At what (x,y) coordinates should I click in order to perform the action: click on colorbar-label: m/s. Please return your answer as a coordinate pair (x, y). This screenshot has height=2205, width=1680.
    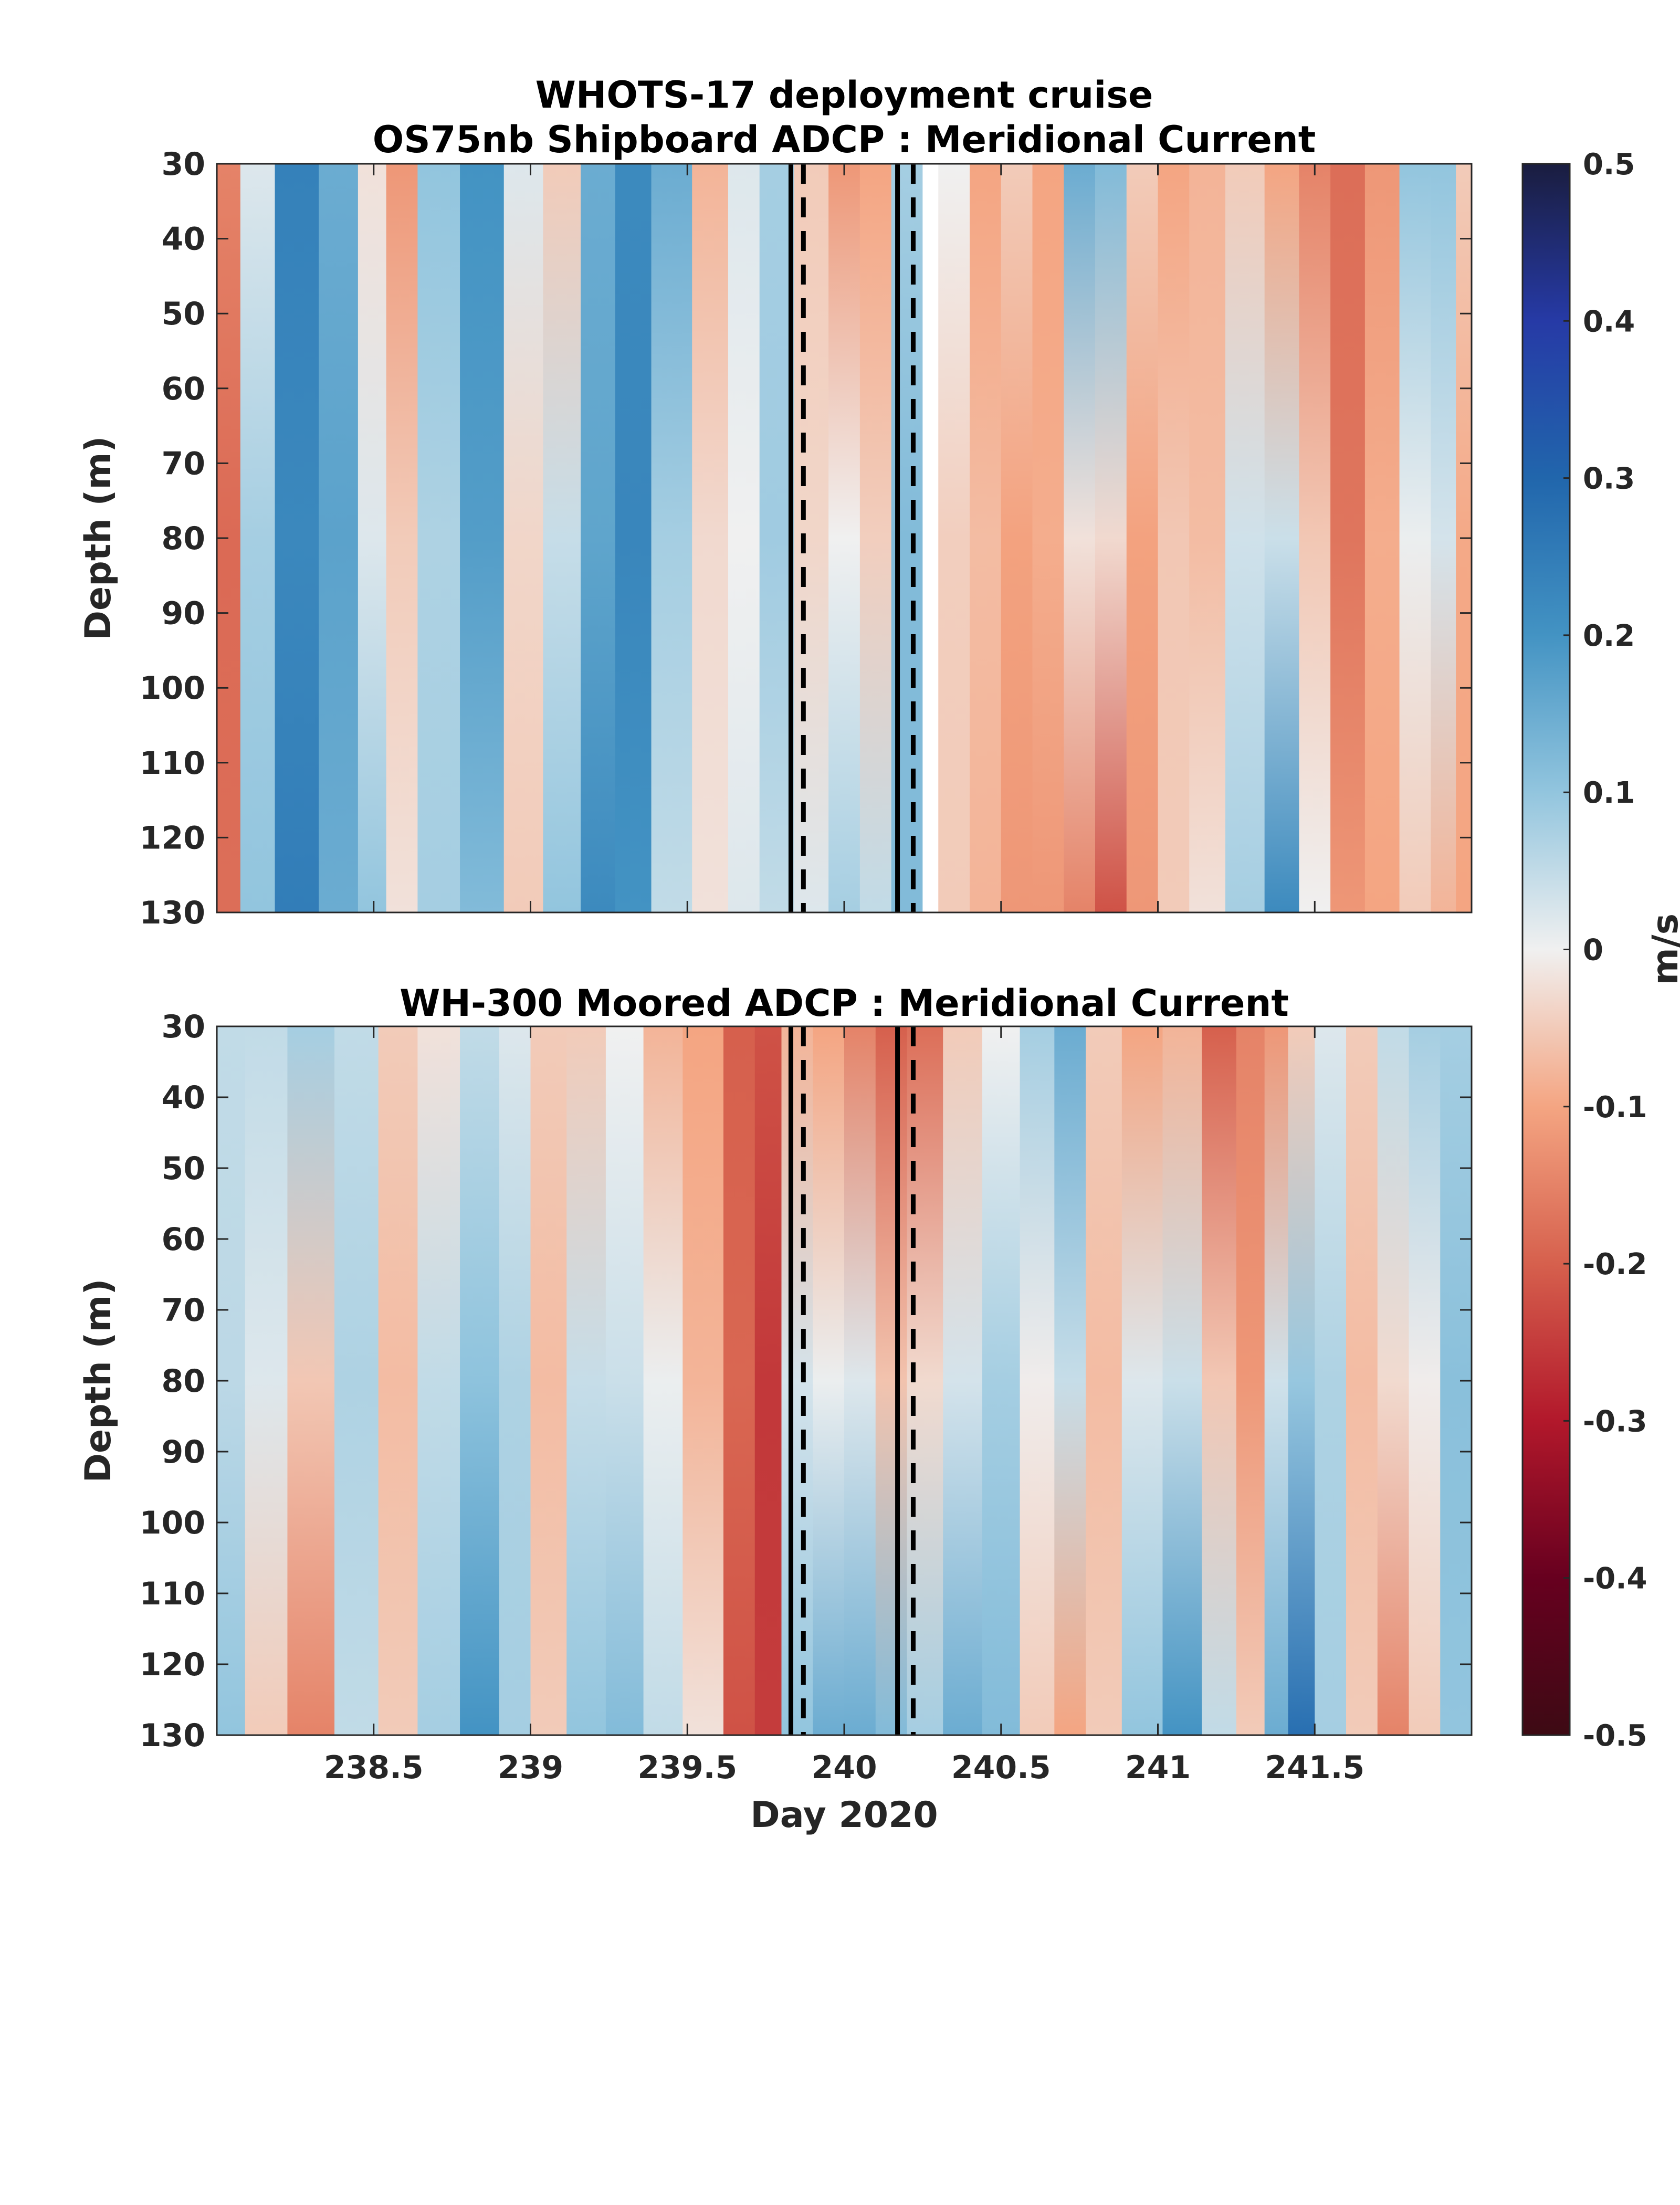
    Looking at the image, I should click on (1662, 949).